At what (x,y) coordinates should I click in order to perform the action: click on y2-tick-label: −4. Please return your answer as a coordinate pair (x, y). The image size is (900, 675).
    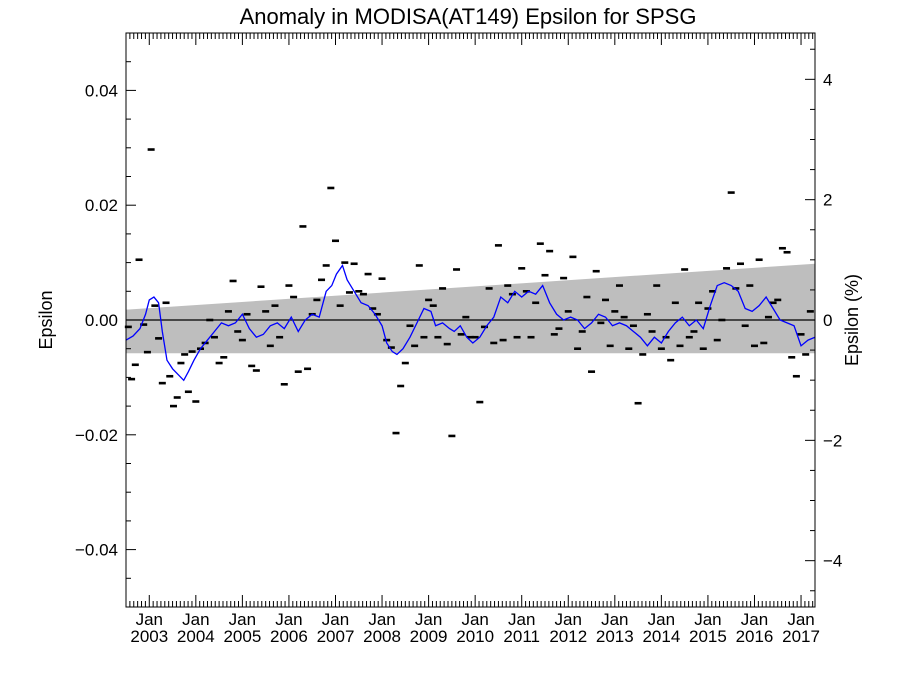
    Looking at the image, I should click on (832, 561).